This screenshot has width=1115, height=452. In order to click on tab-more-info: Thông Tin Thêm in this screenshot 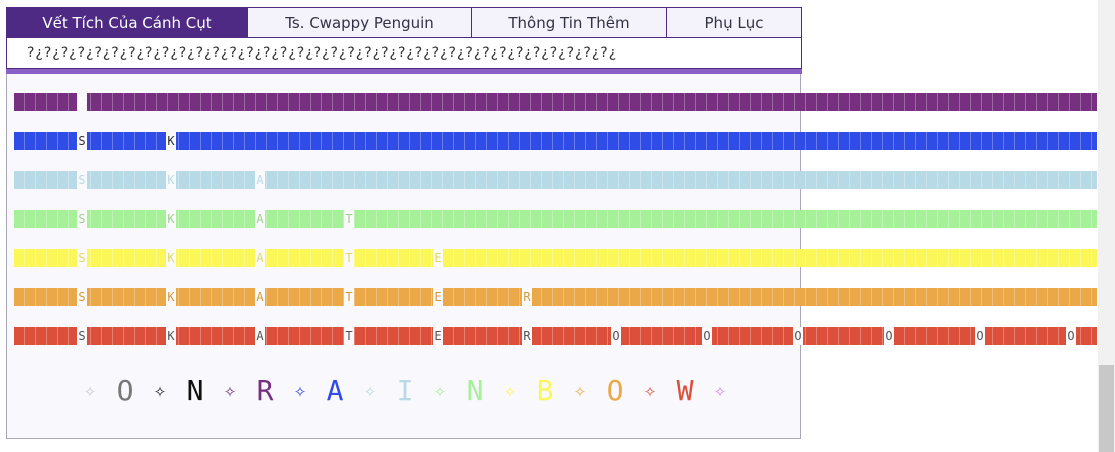, I will do `click(569, 22)`.